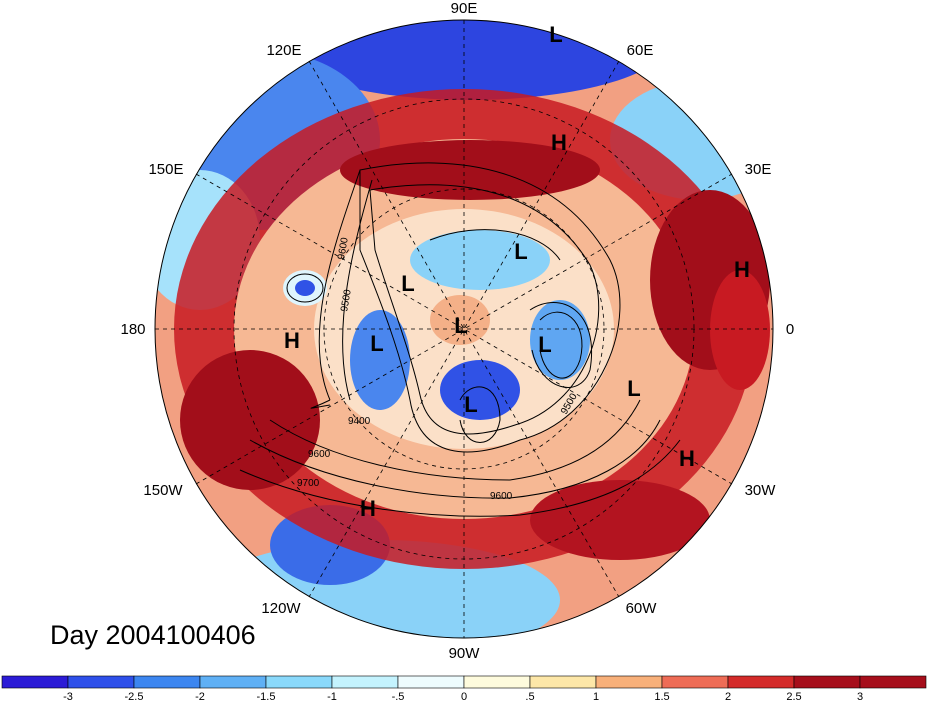  What do you see at coordinates (153, 635) in the screenshot?
I see `map-title: Day 2004100406` at bounding box center [153, 635].